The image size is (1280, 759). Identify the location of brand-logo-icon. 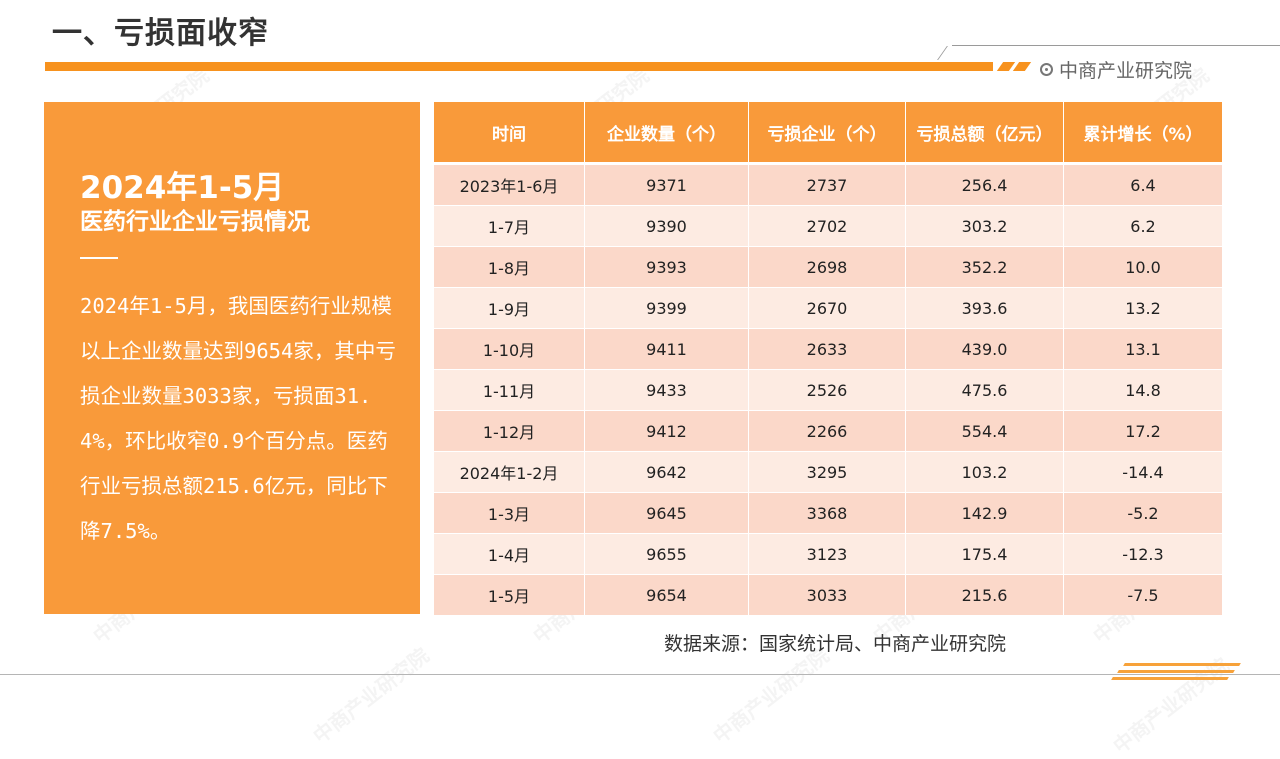
(1046, 69).